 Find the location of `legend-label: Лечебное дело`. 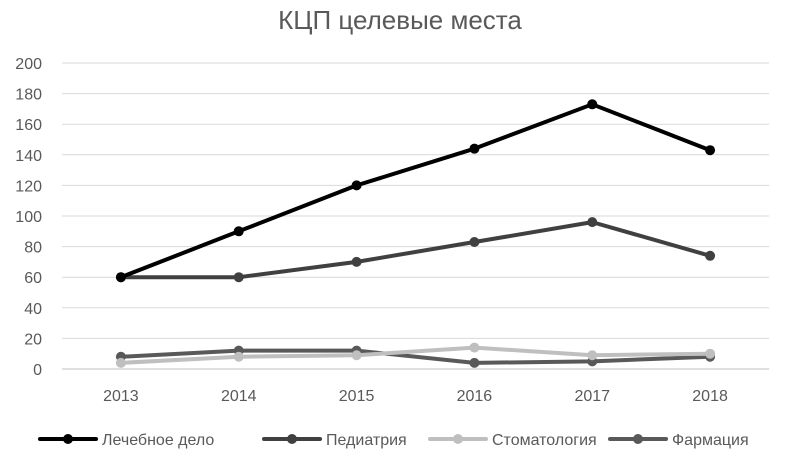

legend-label: Лечебное дело is located at coordinates (158, 440).